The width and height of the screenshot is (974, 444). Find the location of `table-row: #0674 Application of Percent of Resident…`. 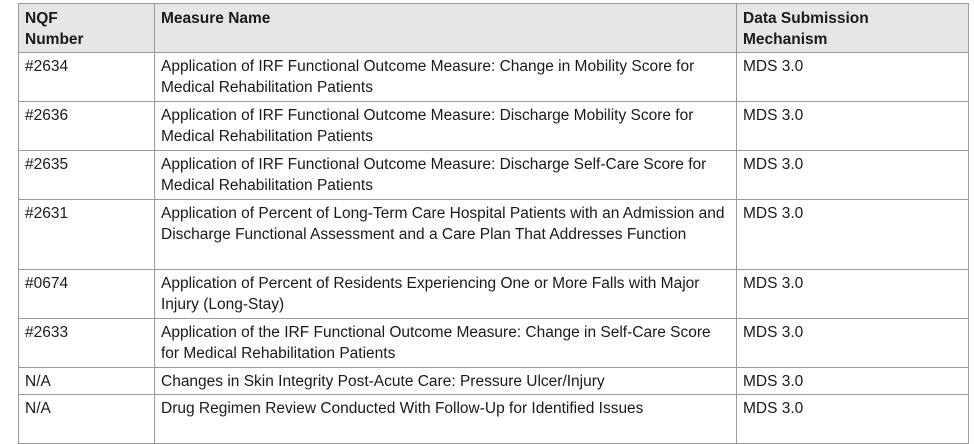

table-row: #0674 Application of Percent of Resident… is located at coordinates (493, 294).